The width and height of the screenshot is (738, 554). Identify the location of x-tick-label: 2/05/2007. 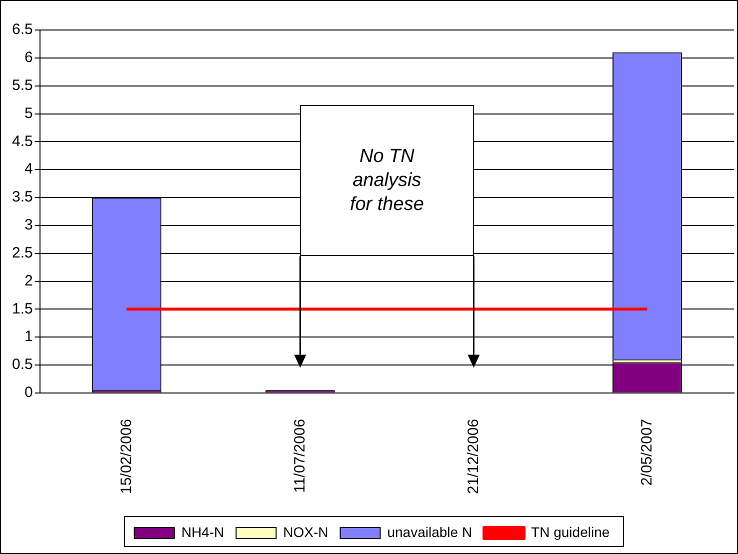
(647, 452).